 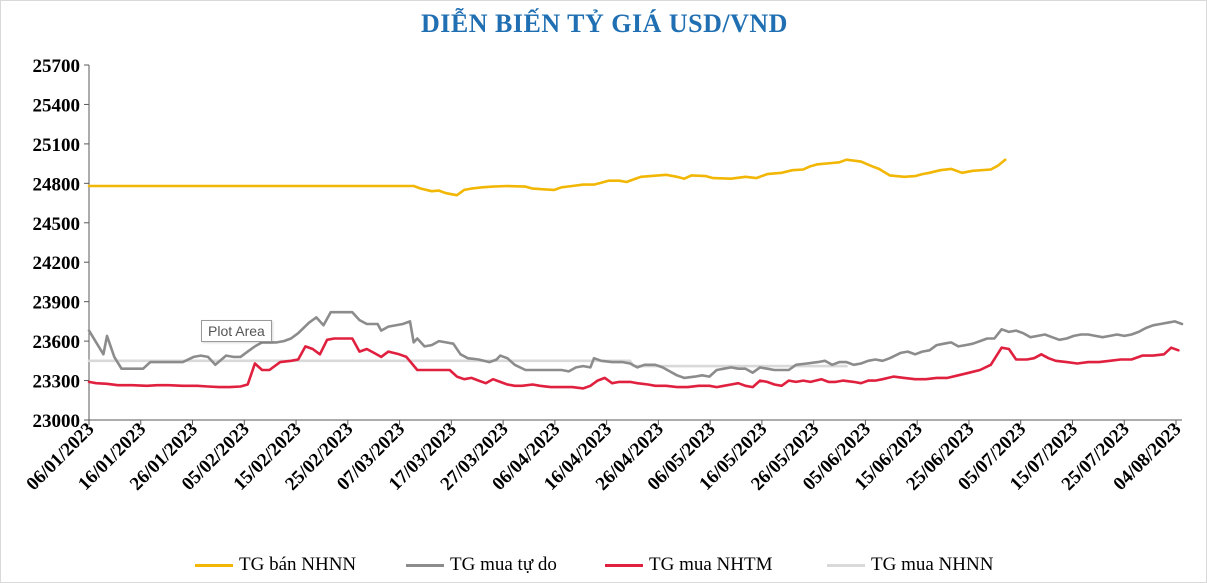 I want to click on series-line-tg-mua-nhtm, so click(x=633, y=363).